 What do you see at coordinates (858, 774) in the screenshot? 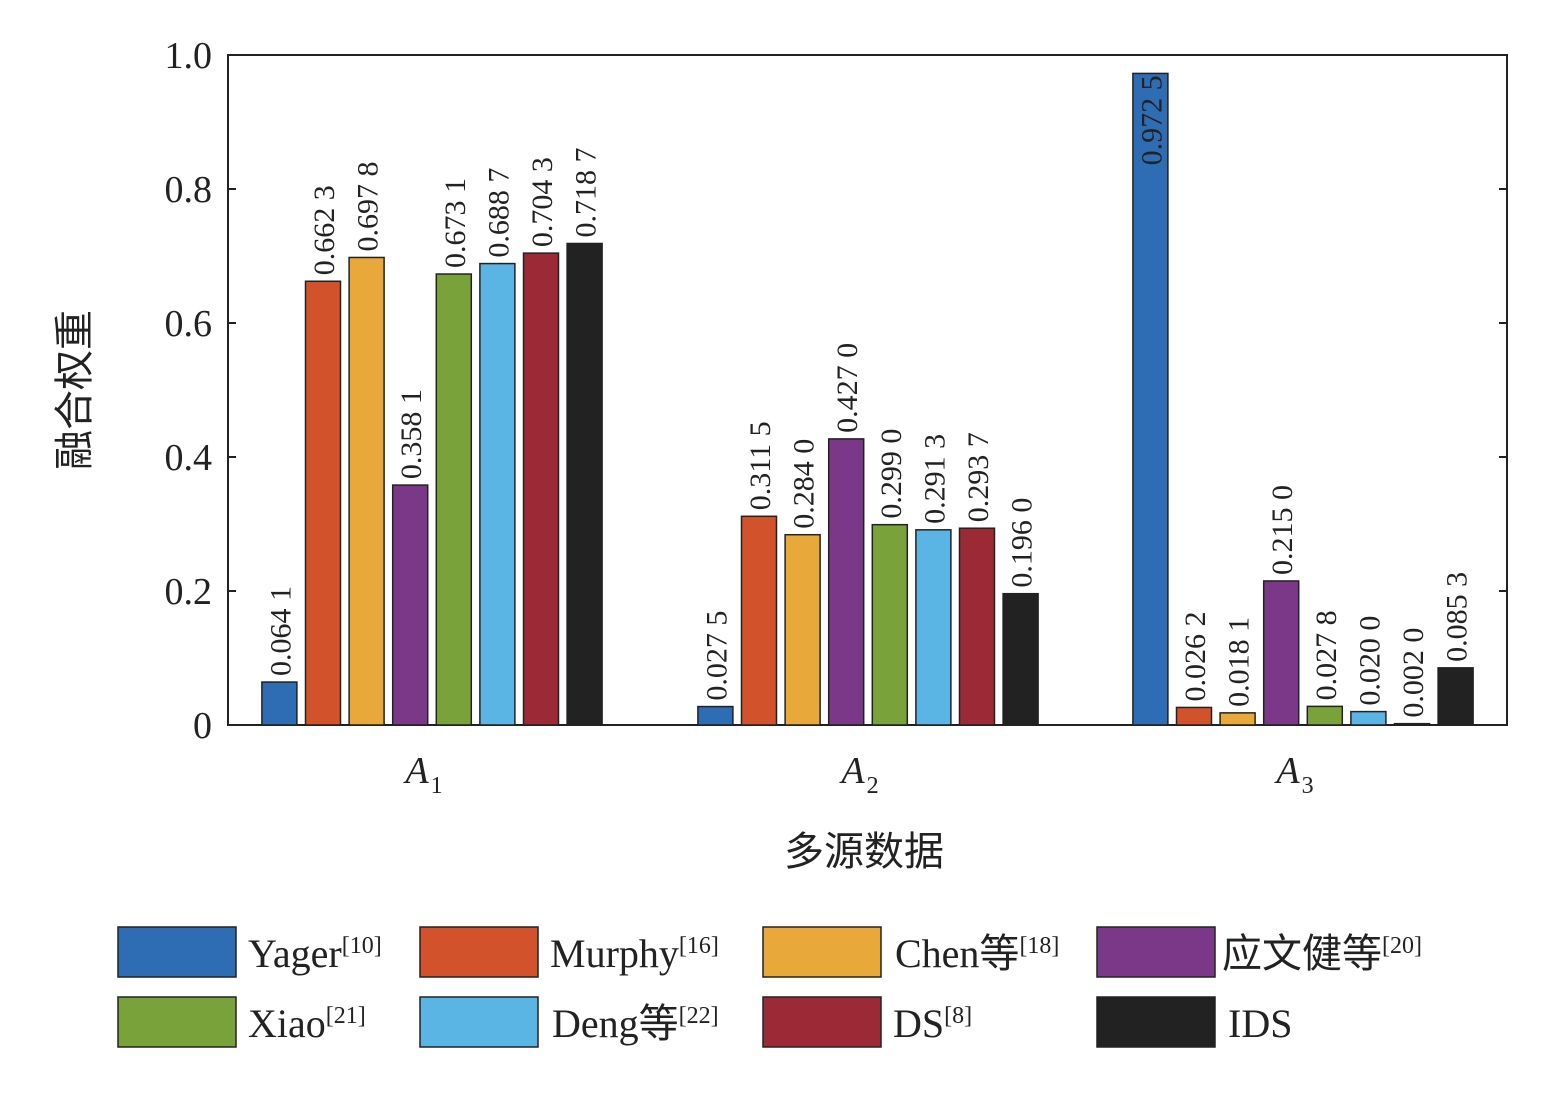
I see `x-category-label: A2` at bounding box center [858, 774].